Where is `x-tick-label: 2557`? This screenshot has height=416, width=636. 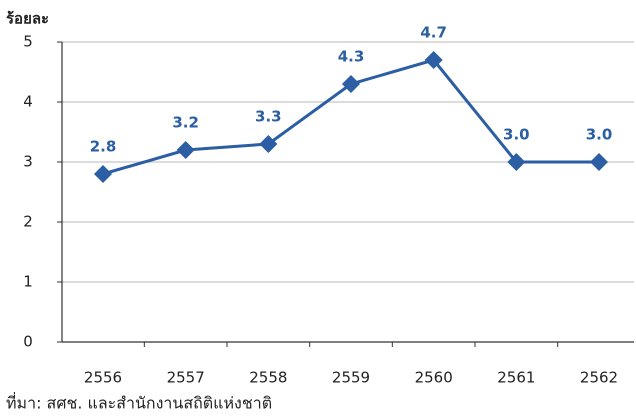 x-tick-label: 2557 is located at coordinates (186, 378).